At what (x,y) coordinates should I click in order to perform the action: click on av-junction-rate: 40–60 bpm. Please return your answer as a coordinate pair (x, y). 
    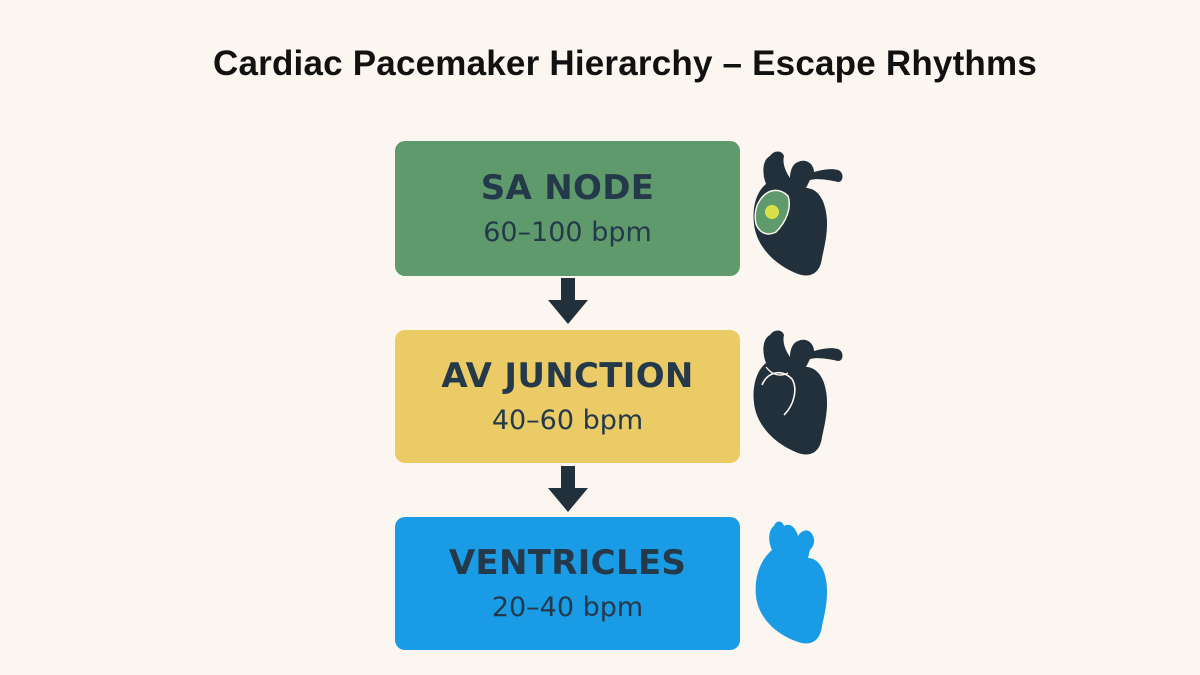
    Looking at the image, I should click on (567, 420).